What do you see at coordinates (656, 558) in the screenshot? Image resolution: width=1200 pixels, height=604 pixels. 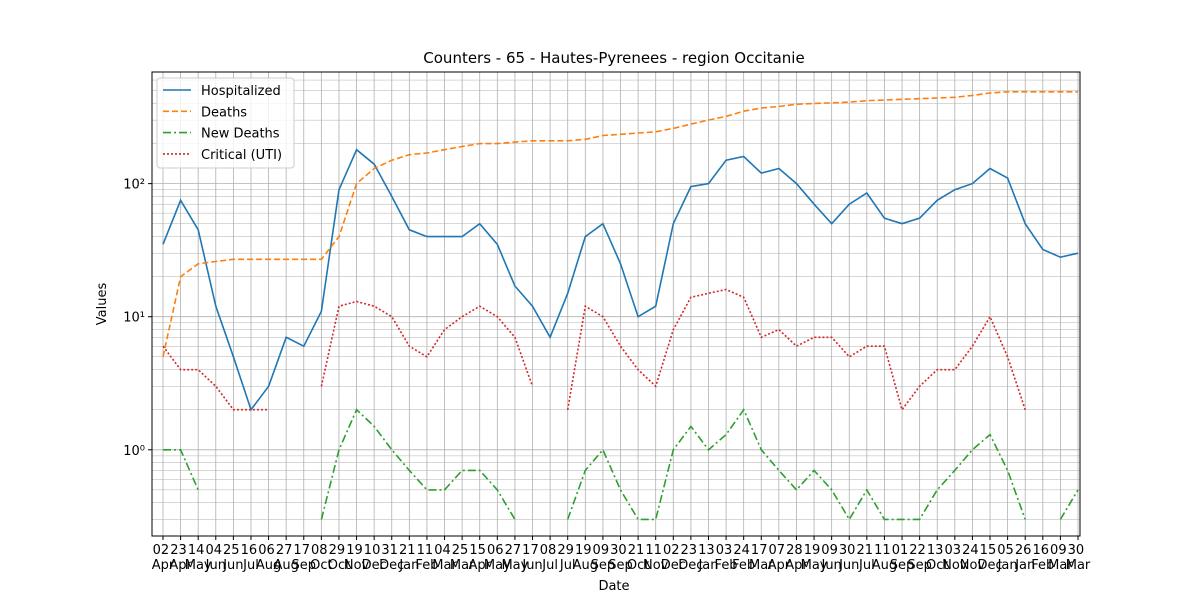 I see `x-tick-label: 11 Nov` at bounding box center [656, 558].